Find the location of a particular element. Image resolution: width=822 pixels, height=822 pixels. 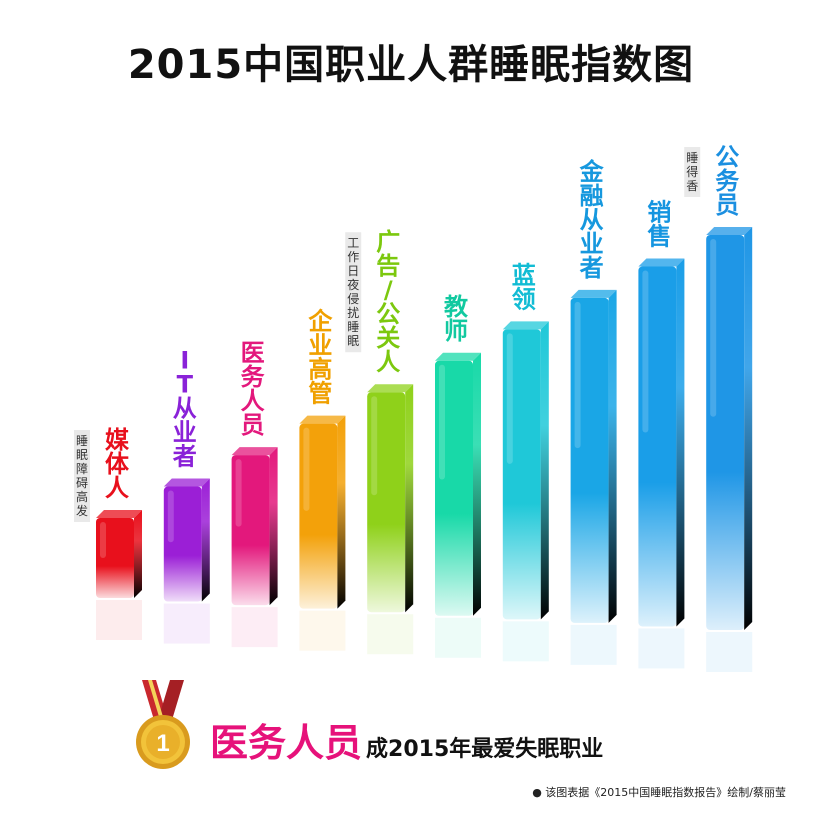

category-label-10: 公务员 is located at coordinates (727, 181).